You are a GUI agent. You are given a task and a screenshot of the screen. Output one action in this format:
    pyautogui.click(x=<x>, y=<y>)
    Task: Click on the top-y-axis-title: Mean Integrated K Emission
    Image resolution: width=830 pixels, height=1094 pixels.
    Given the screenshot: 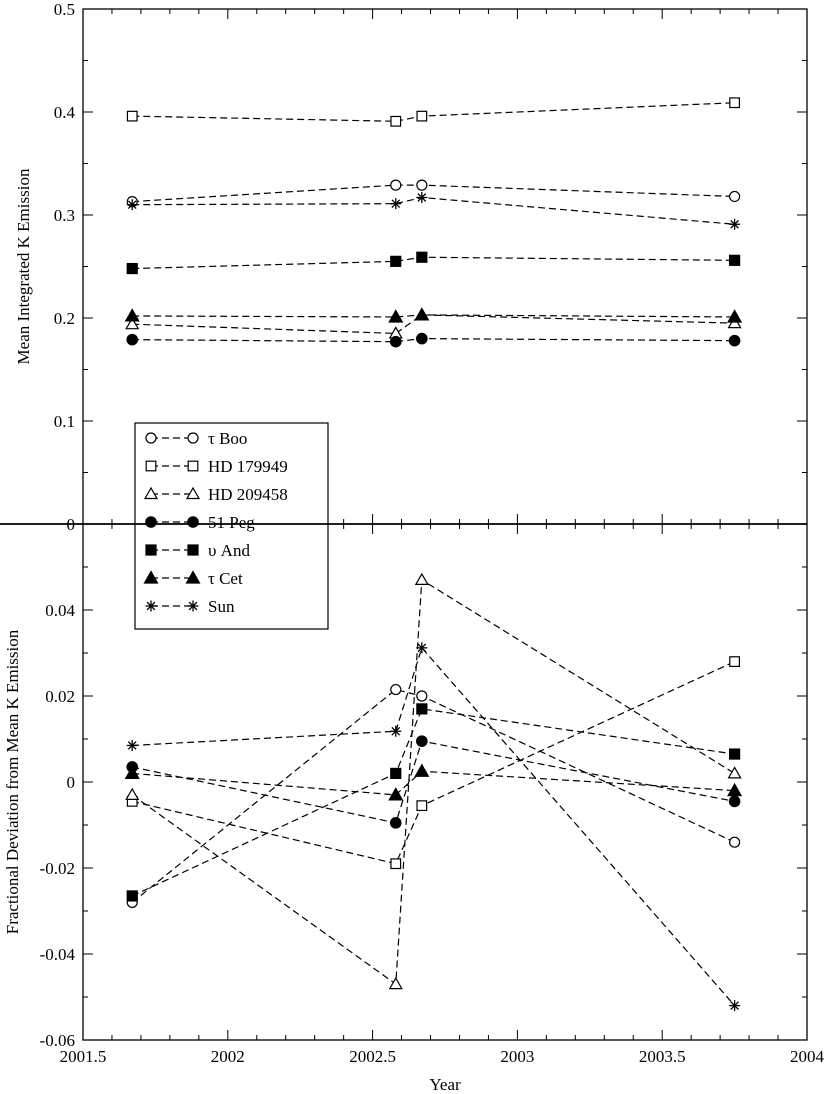 What is the action you would take?
    pyautogui.click(x=23, y=266)
    